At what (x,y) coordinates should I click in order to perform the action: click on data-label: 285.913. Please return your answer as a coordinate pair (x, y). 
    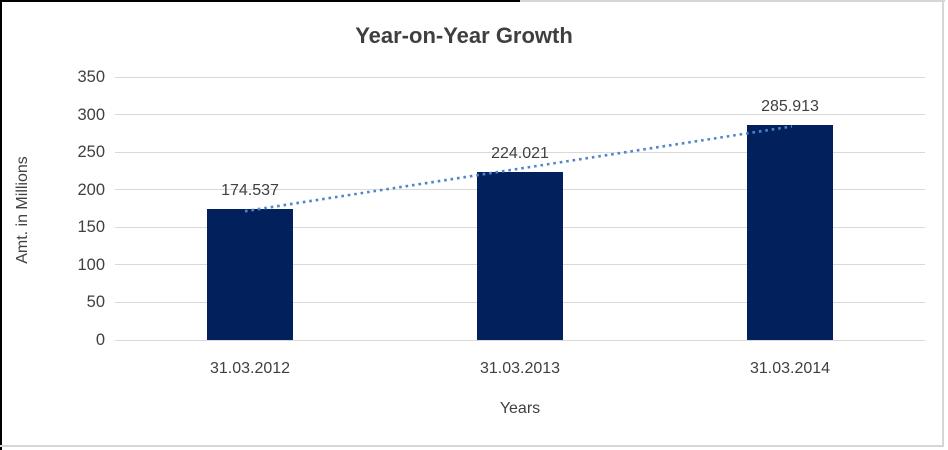
    Looking at the image, I should click on (790, 107).